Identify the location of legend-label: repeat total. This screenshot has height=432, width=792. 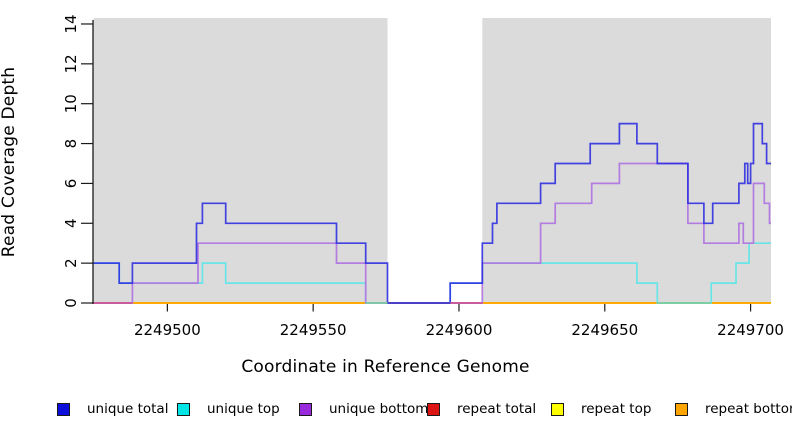
(497, 409).